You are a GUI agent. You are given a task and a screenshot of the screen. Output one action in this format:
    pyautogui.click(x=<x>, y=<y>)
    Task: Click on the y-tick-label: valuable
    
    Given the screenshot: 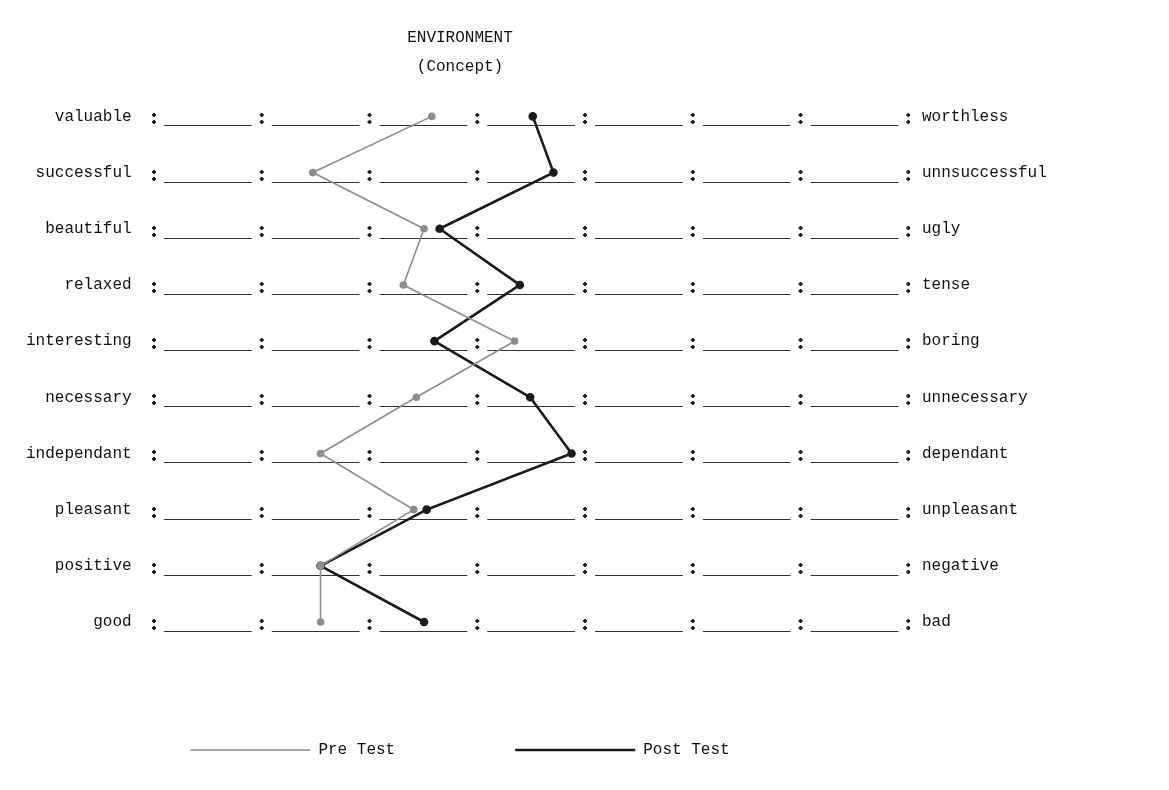 What is the action you would take?
    pyautogui.click(x=93, y=116)
    